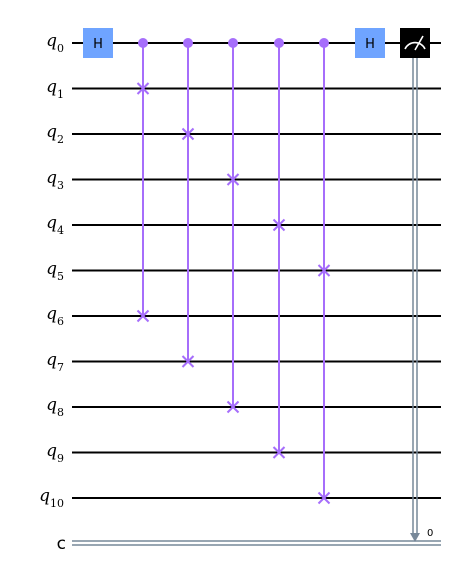 This screenshot has width=453, height=577. Describe the element at coordinates (60, 276) in the screenshot. I see `qubit-label-index: 5` at that location.